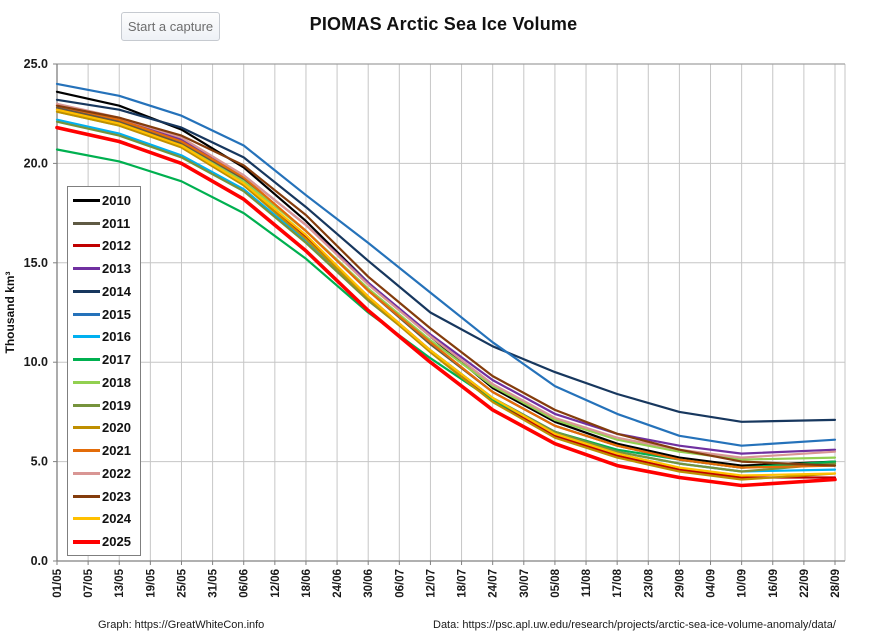 This screenshot has width=887, height=642. Describe the element at coordinates (649, 582) in the screenshot. I see `x-tick-label: 23/08` at that location.